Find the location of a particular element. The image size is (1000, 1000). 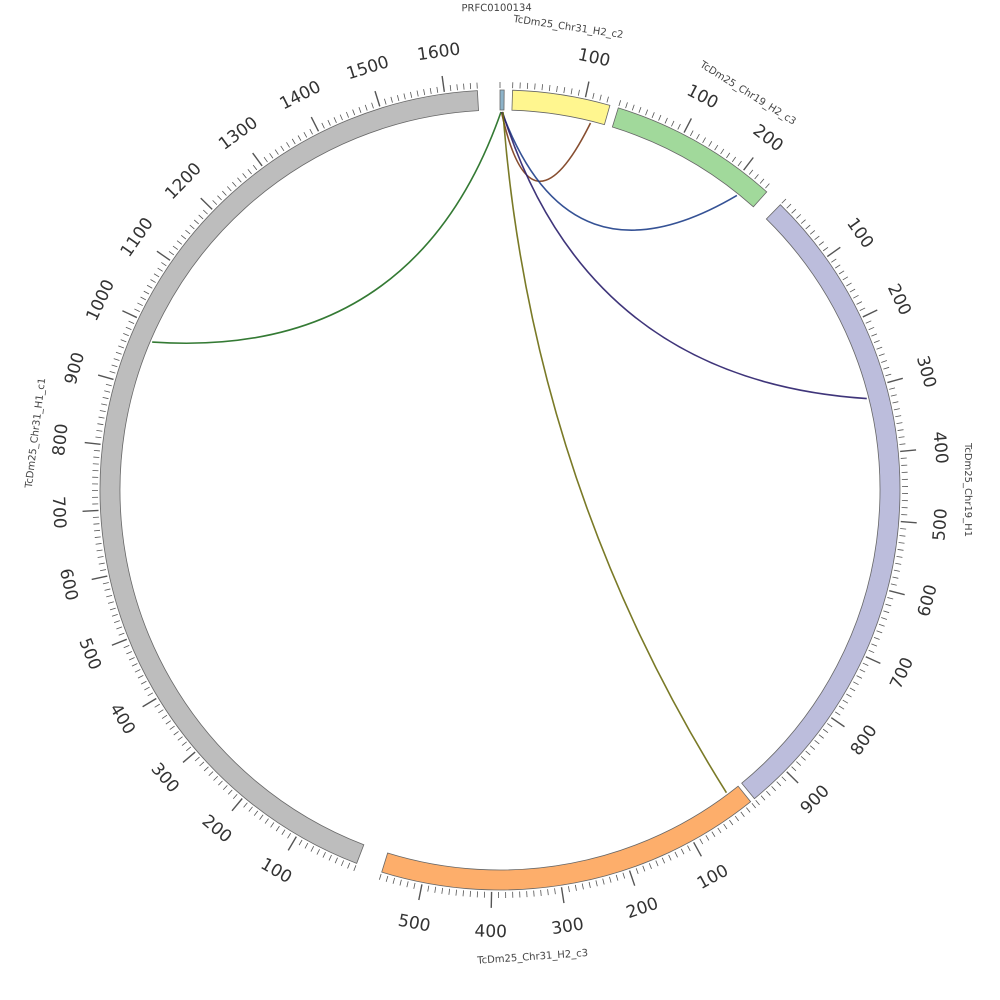

tick-label: 400 is located at coordinates (939, 448).